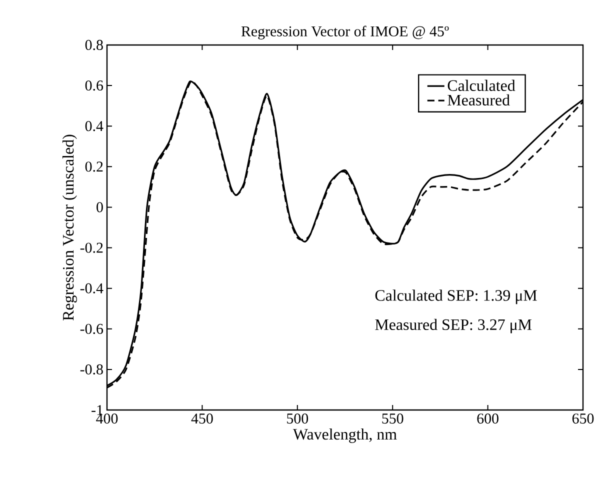 The height and width of the screenshot is (485, 607). I want to click on y-tick-label: 0.6, so click(94, 85).